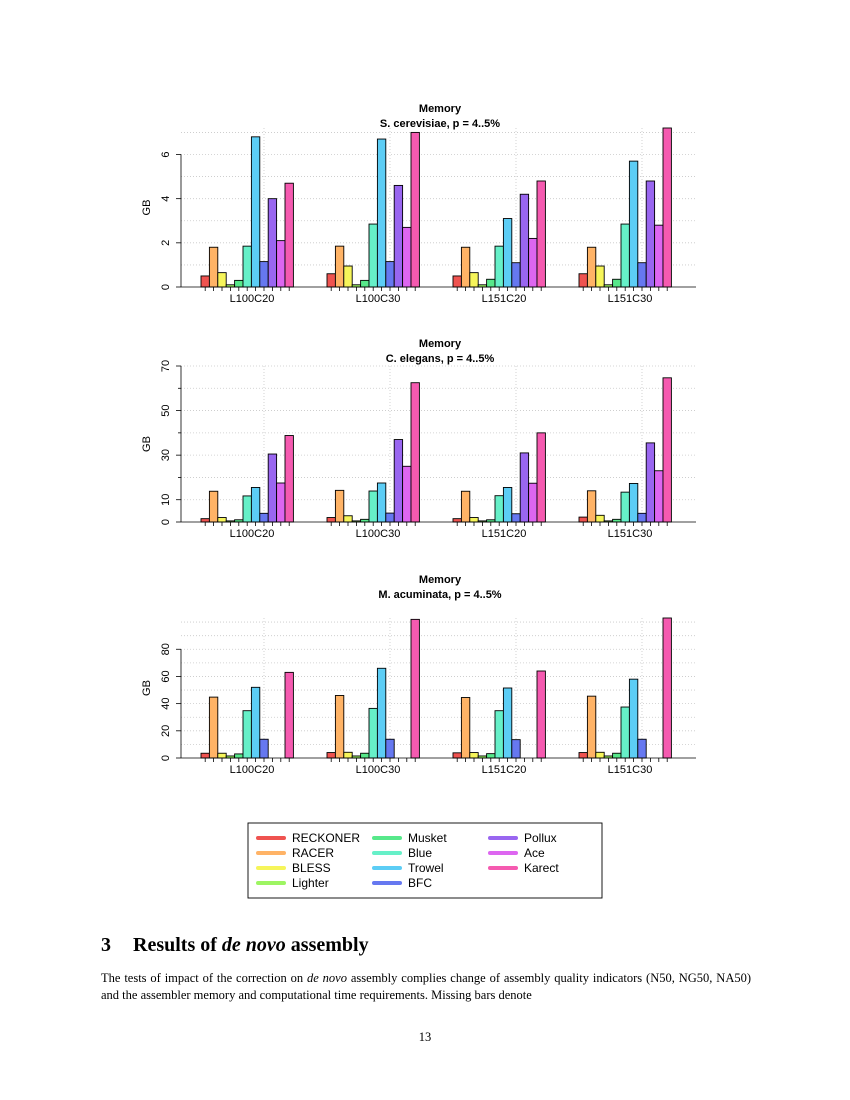 Image resolution: width=850 pixels, height=1100 pixels. What do you see at coordinates (398, 236) in the screenshot?
I see `bar-pollux-l100c30` at bounding box center [398, 236].